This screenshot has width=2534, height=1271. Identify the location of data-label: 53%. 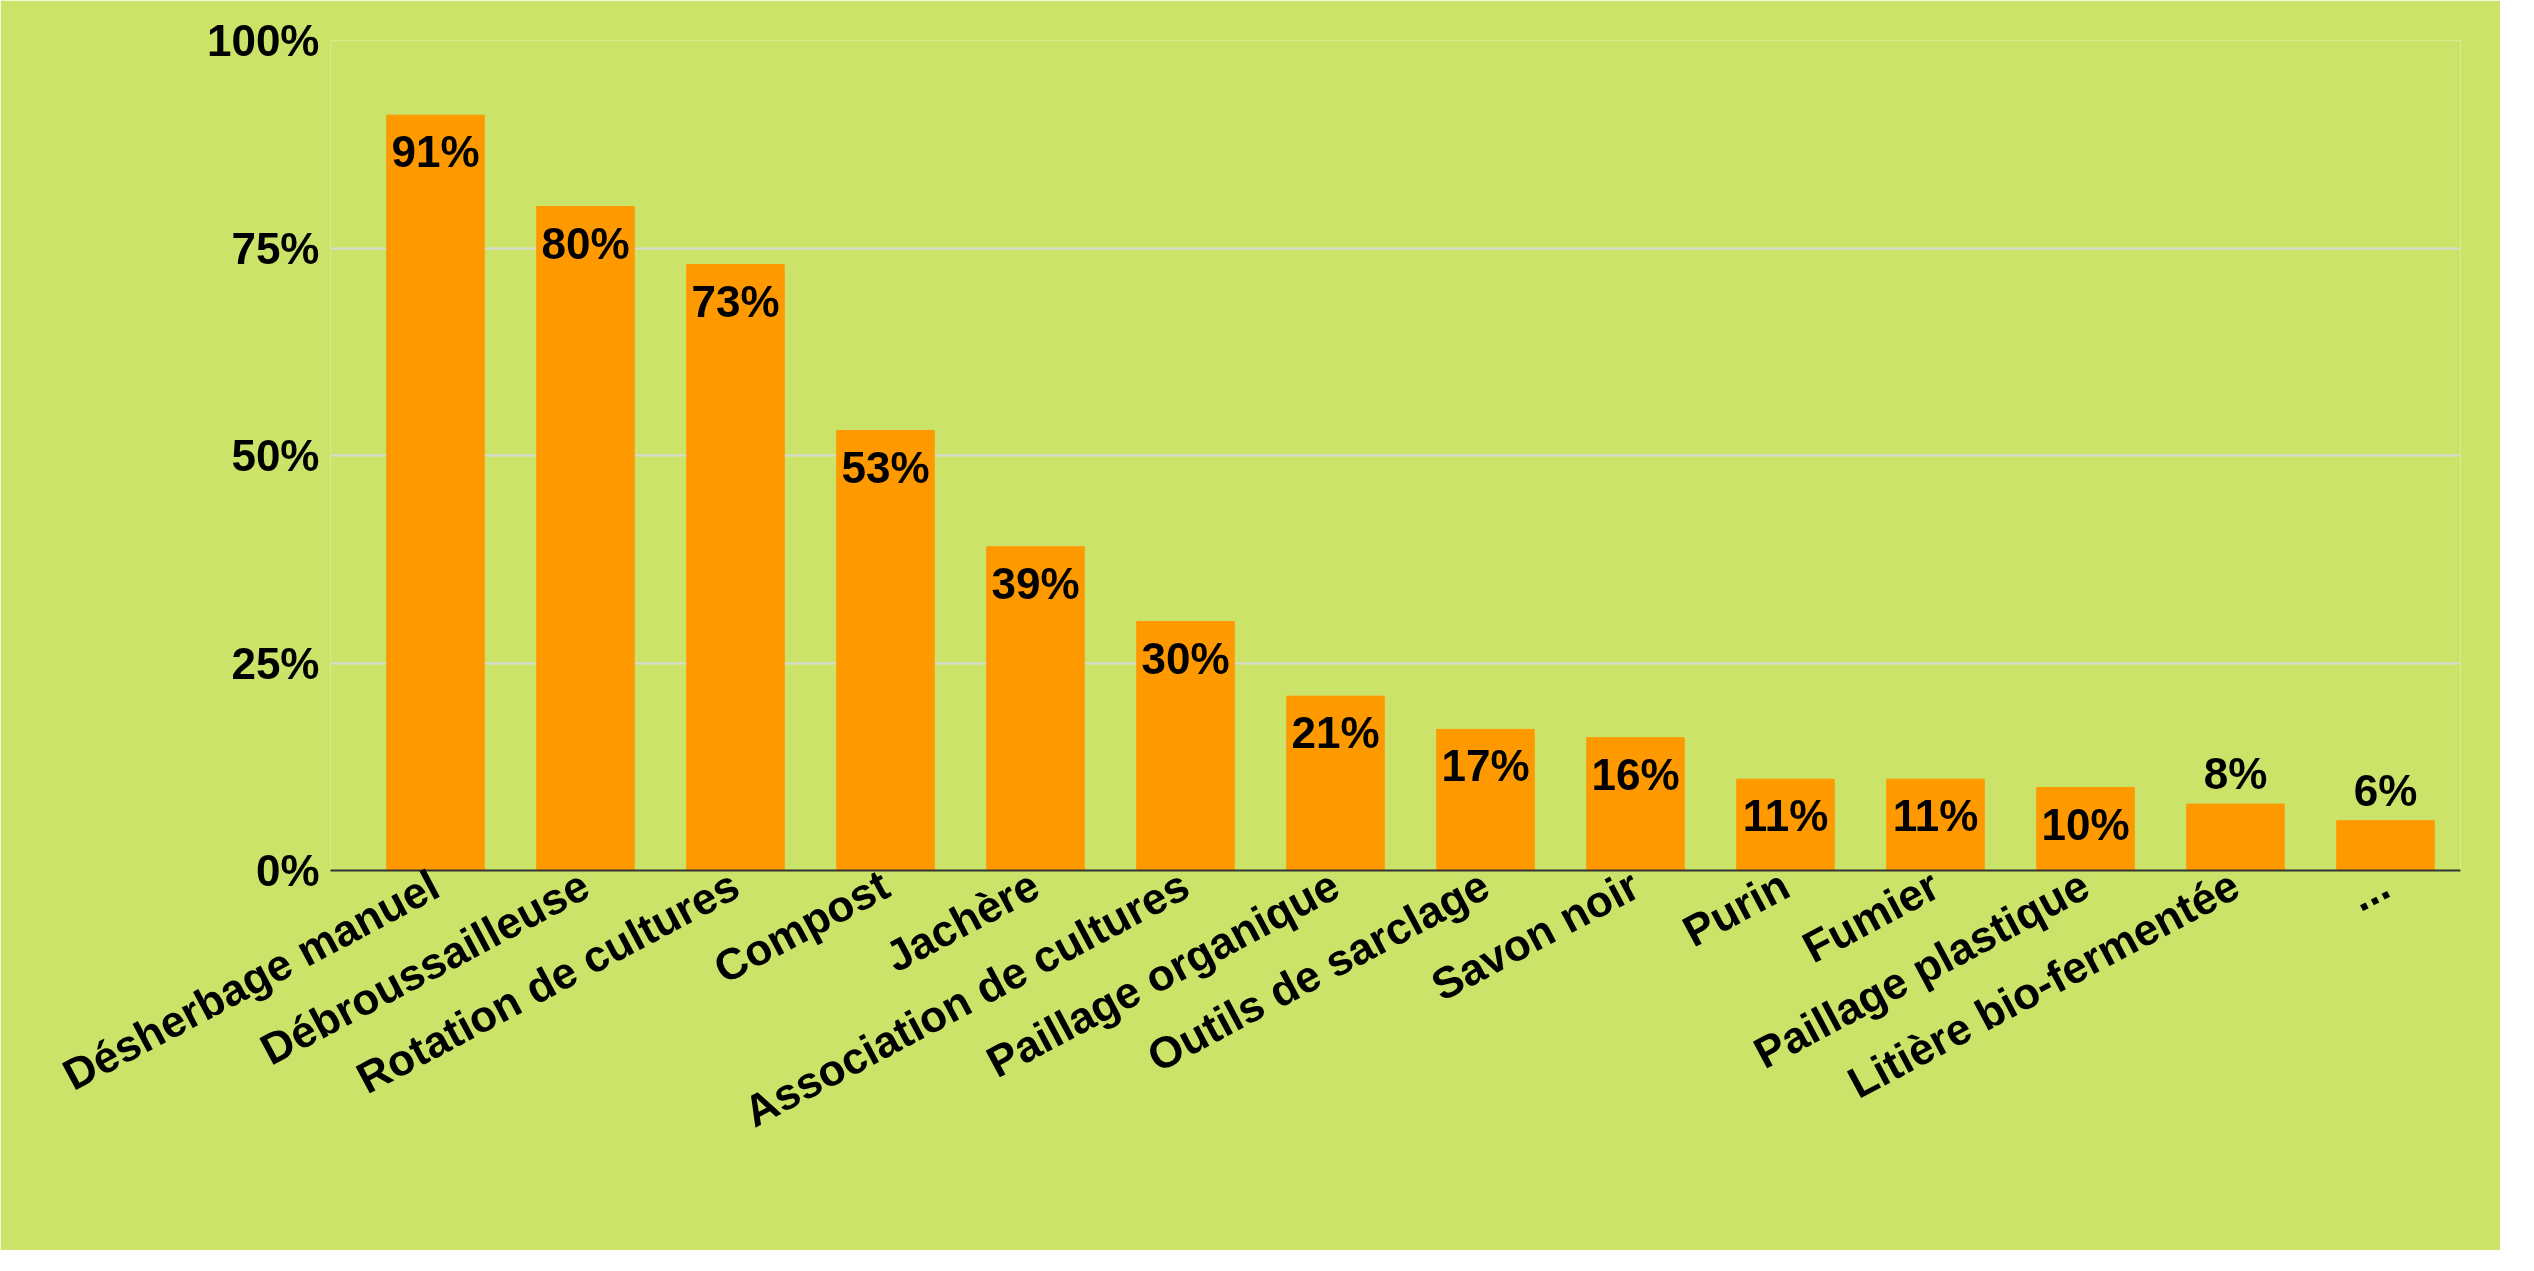
(885, 467).